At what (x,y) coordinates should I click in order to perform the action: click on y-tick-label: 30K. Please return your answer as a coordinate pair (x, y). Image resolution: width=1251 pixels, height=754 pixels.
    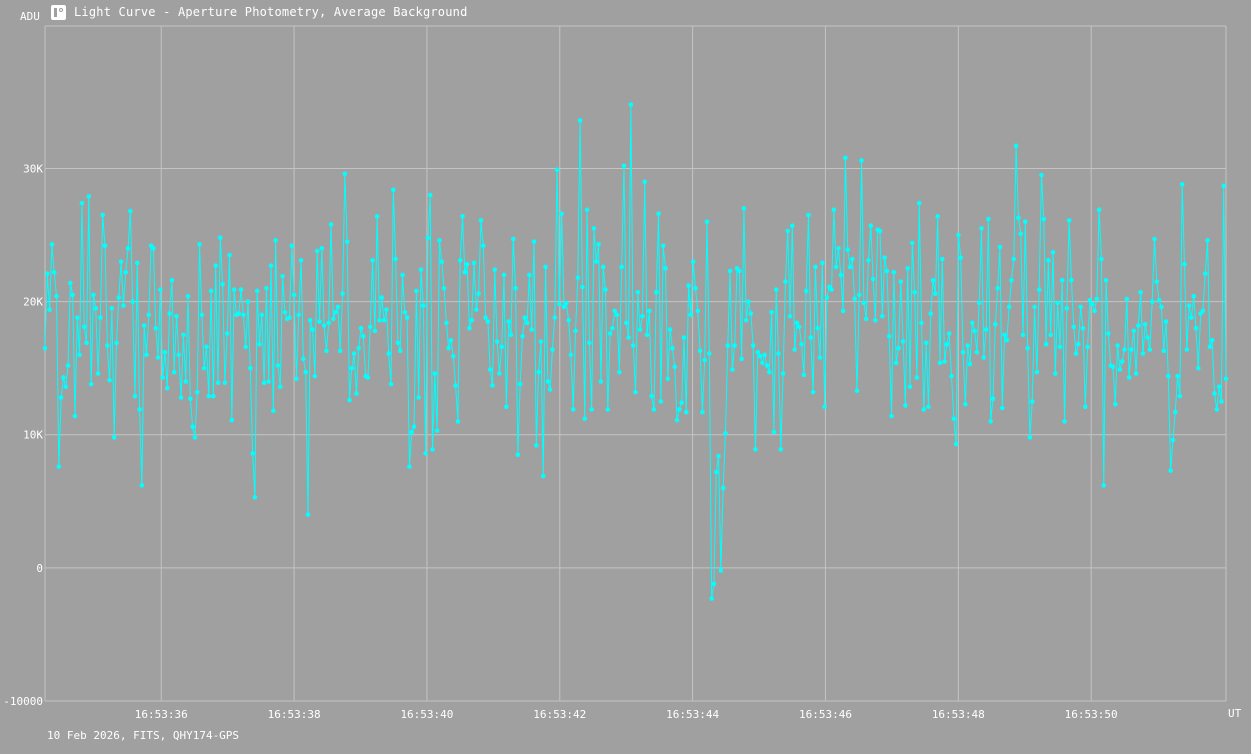
    Looking at the image, I should click on (33, 168).